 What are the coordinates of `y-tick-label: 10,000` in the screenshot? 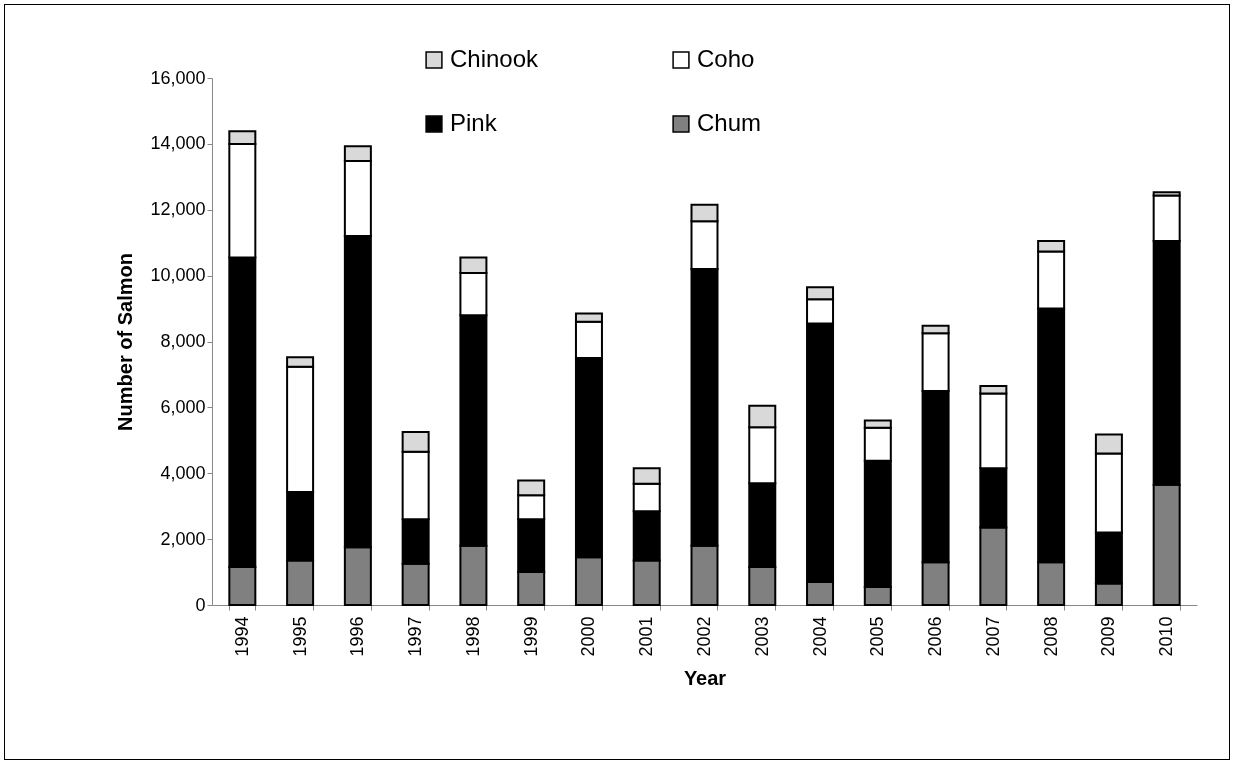 It's located at (178, 275).